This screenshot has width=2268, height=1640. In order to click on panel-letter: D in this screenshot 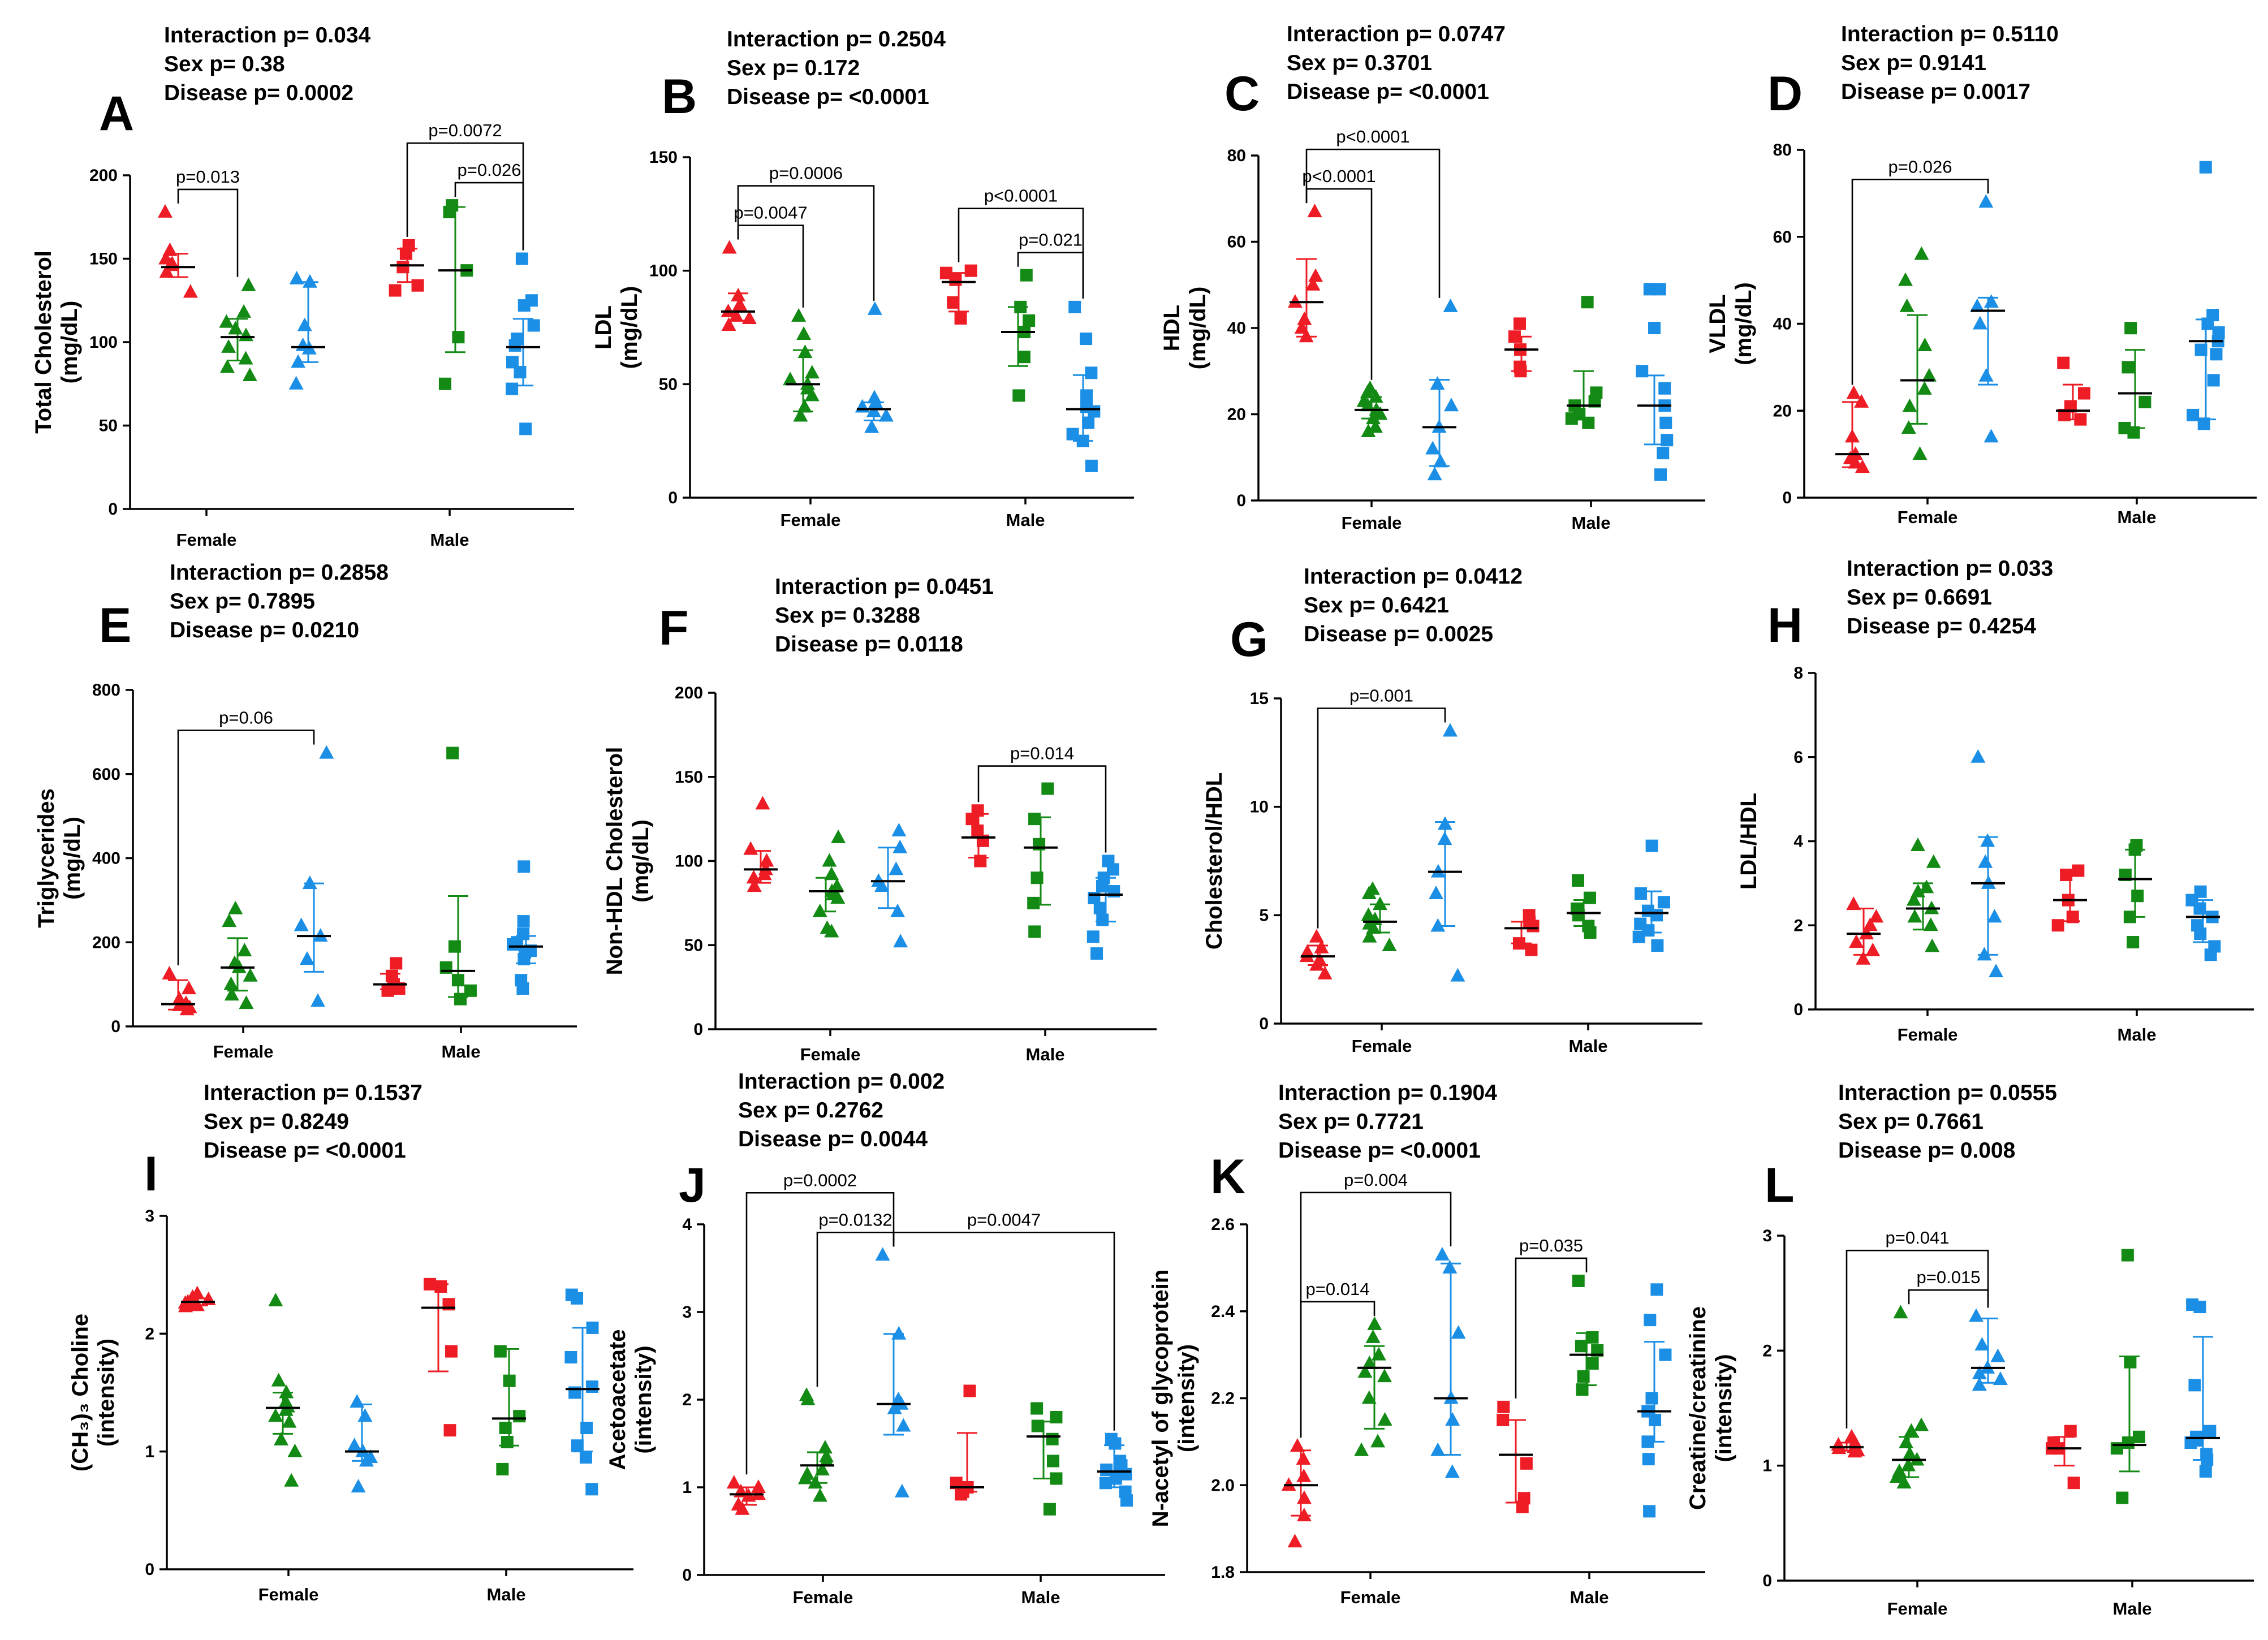, I will do `click(1785, 94)`.